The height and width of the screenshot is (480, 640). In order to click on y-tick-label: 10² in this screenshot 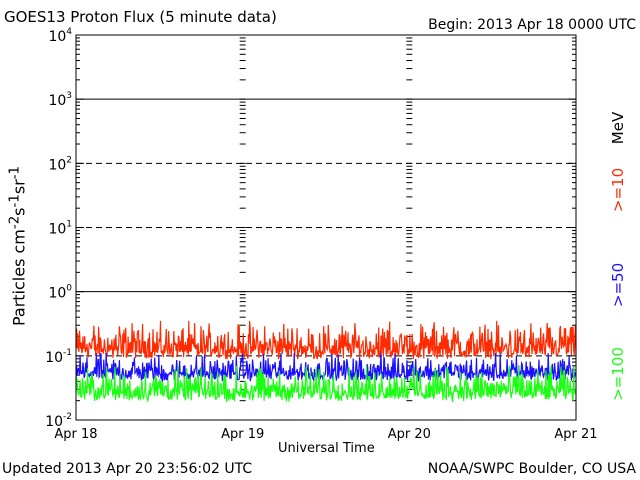, I will do `click(60, 164)`.